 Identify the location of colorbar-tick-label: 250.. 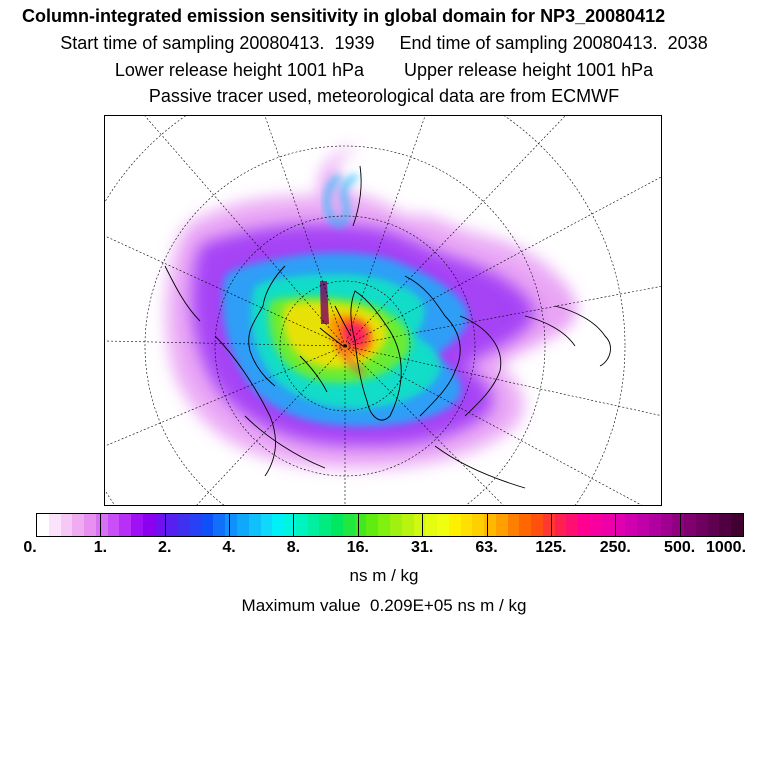
(615, 547).